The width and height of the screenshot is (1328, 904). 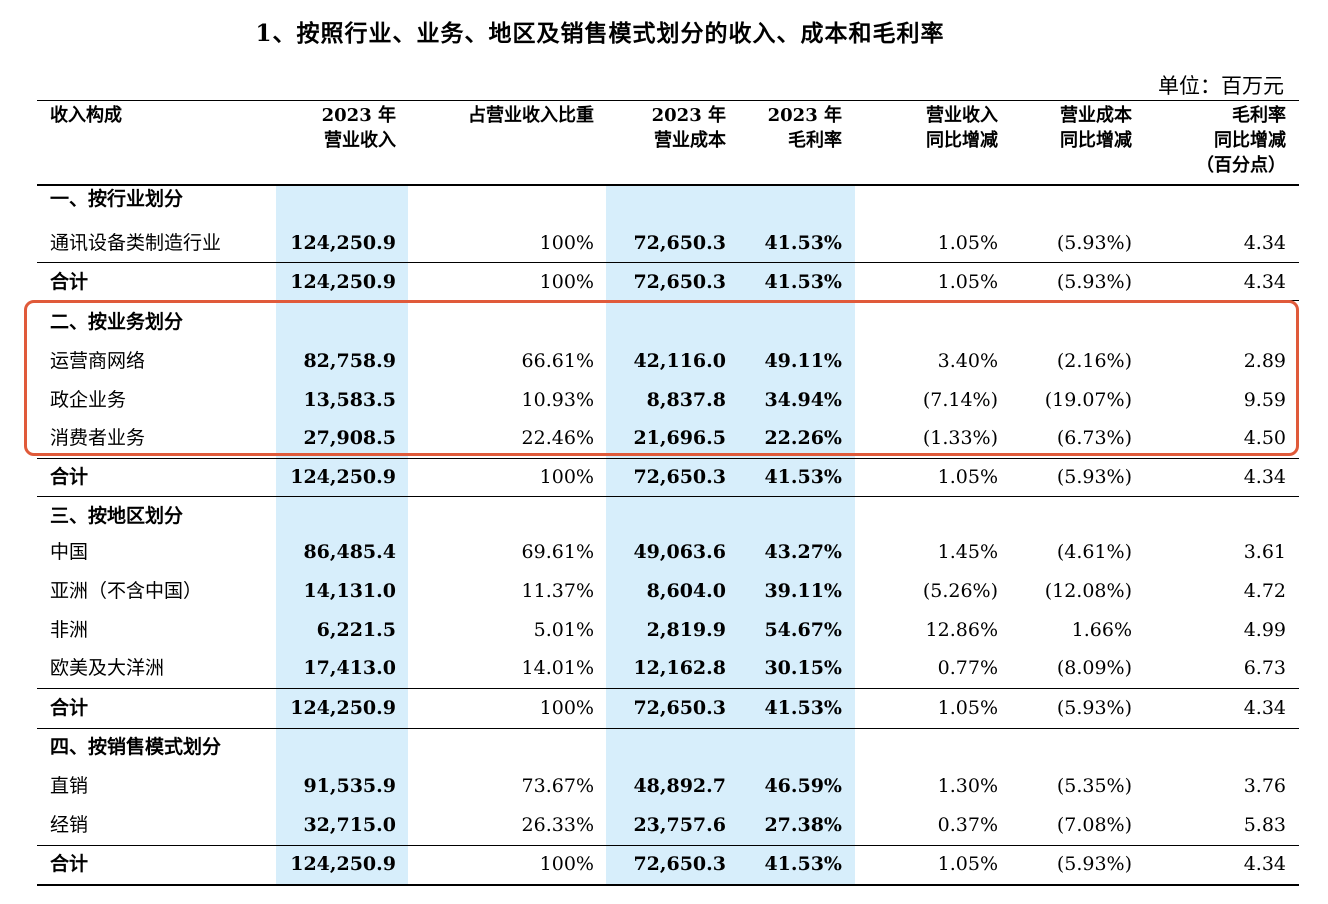 What do you see at coordinates (967, 786) in the screenshot?
I see `cell-rev-yoy: 1.30%` at bounding box center [967, 786].